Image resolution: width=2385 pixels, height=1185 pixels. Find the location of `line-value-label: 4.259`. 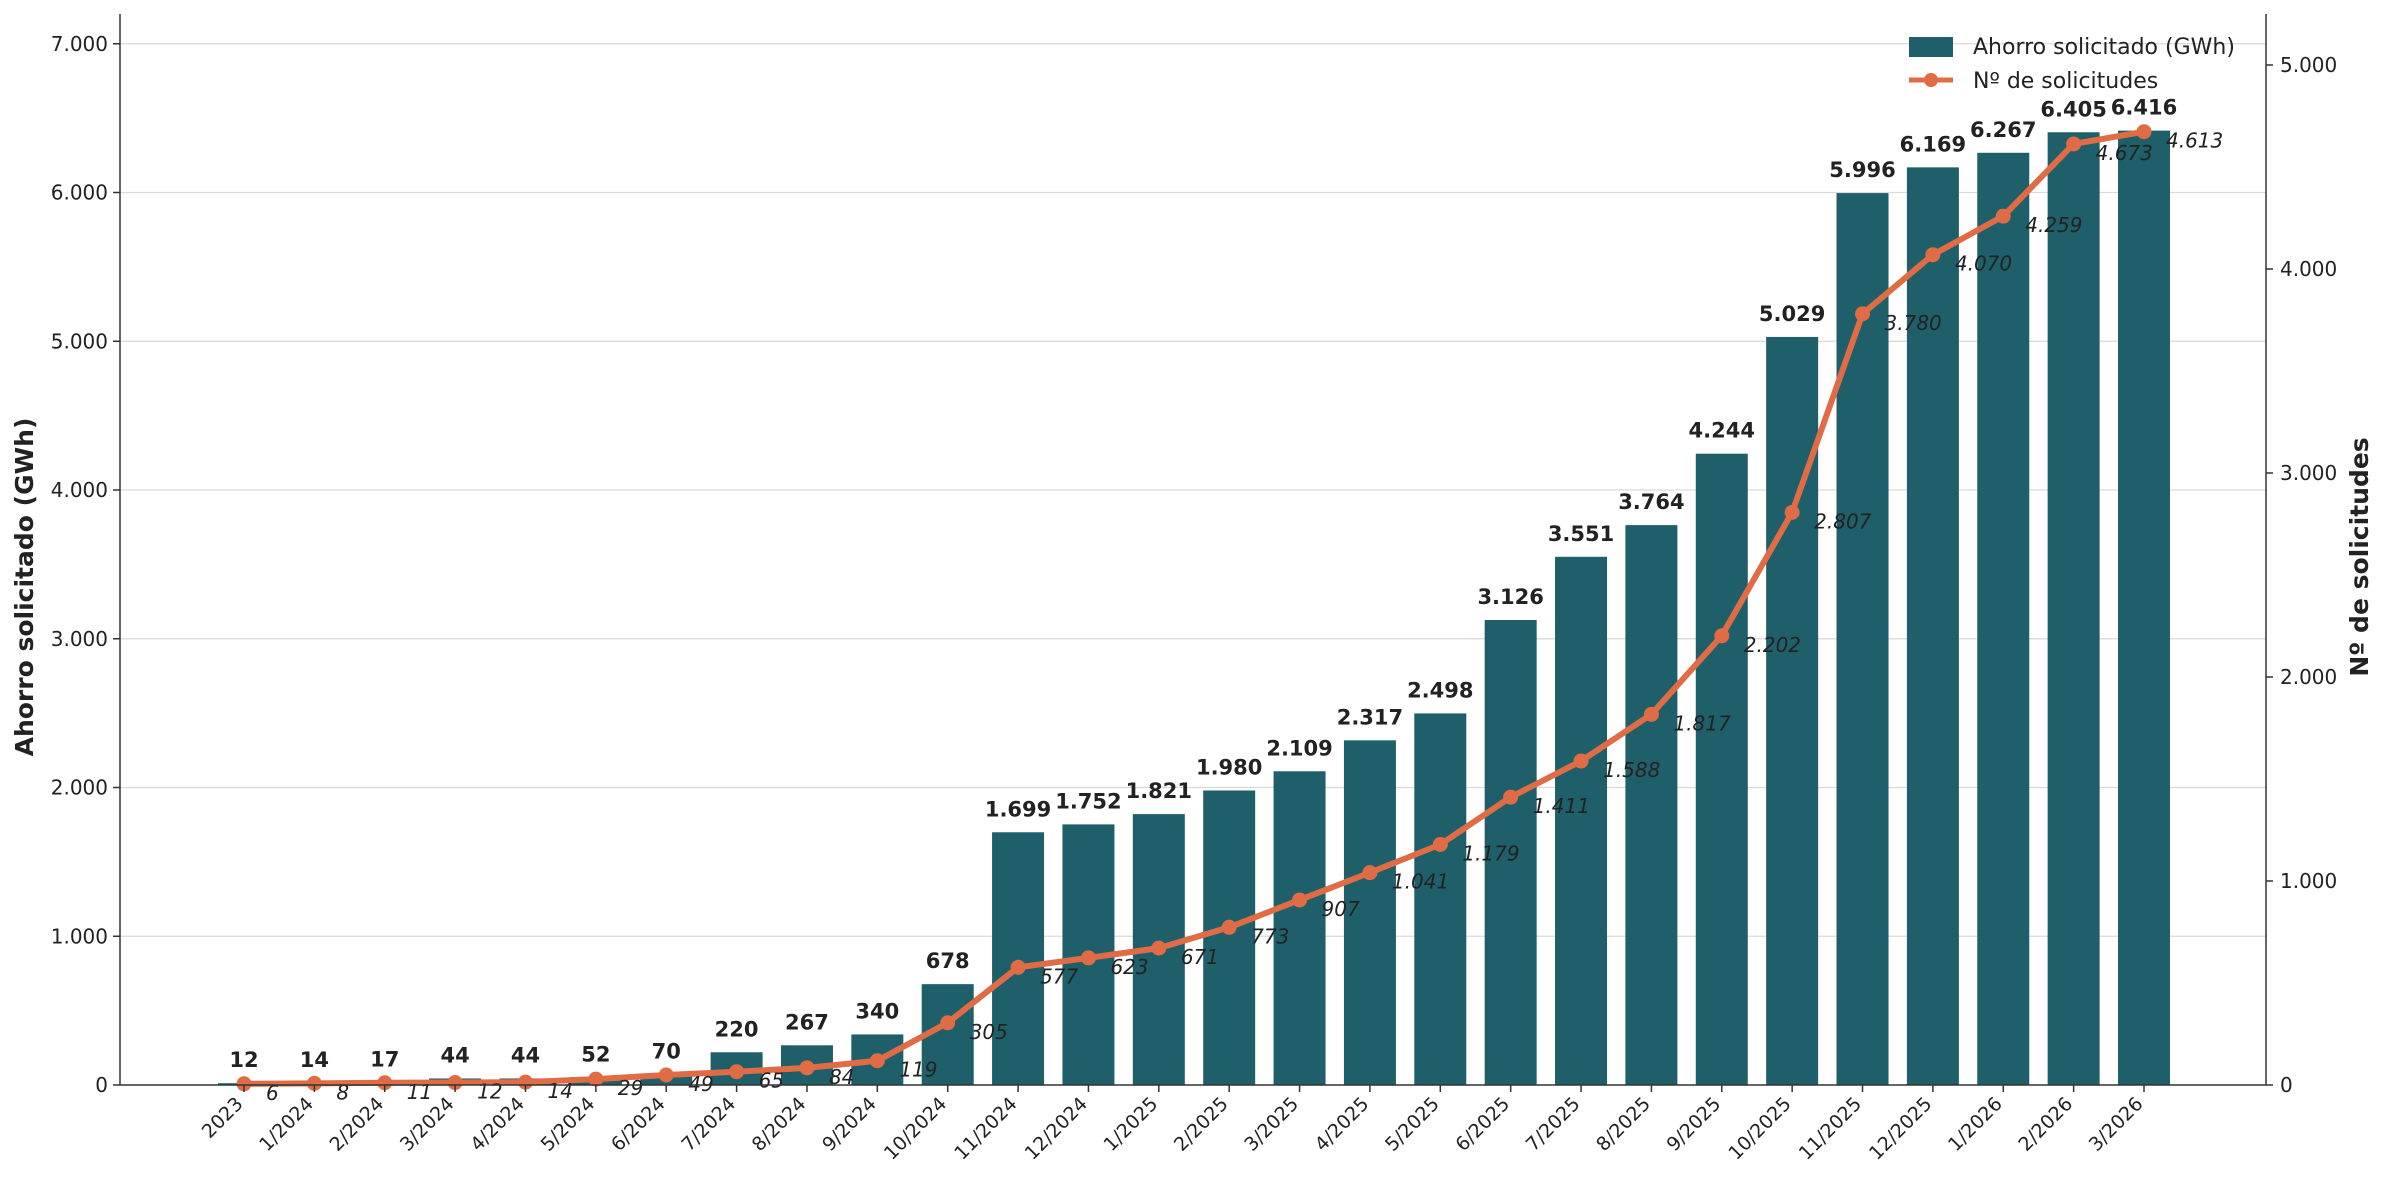

line-value-label: 4.259 is located at coordinates (2053, 225).